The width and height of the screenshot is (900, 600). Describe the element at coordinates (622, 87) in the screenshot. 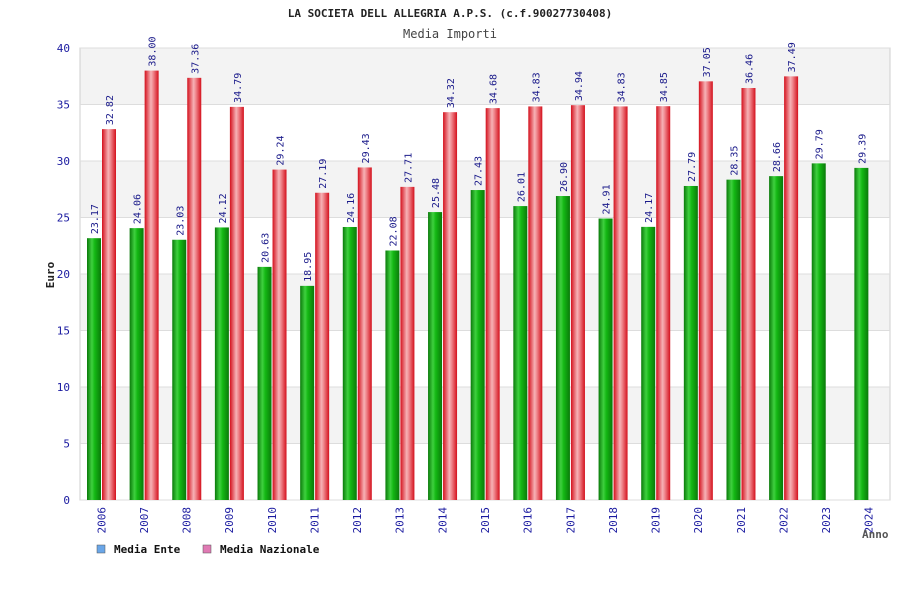

I see `bar-label-media-nazionale-2018: 34.83` at that location.